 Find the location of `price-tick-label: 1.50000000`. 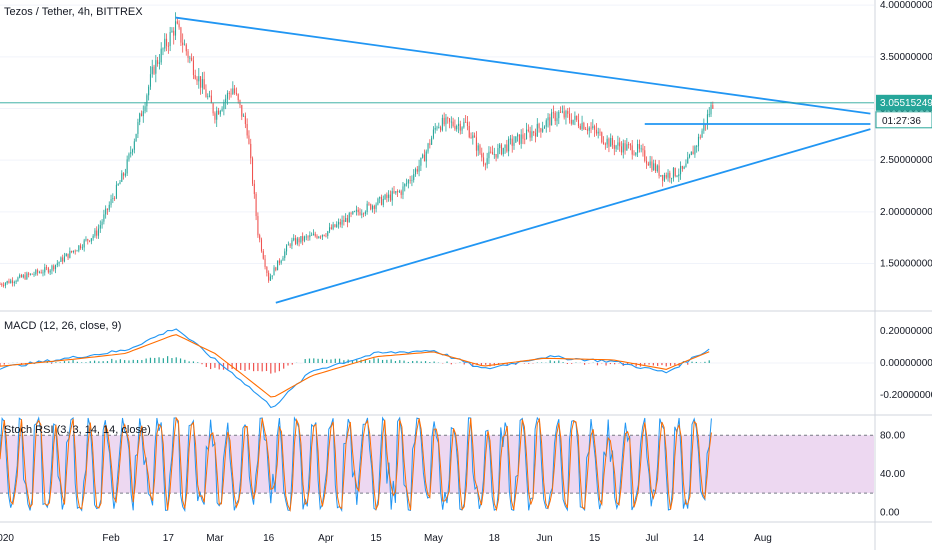

price-tick-label: 1.50000000 is located at coordinates (906, 264).